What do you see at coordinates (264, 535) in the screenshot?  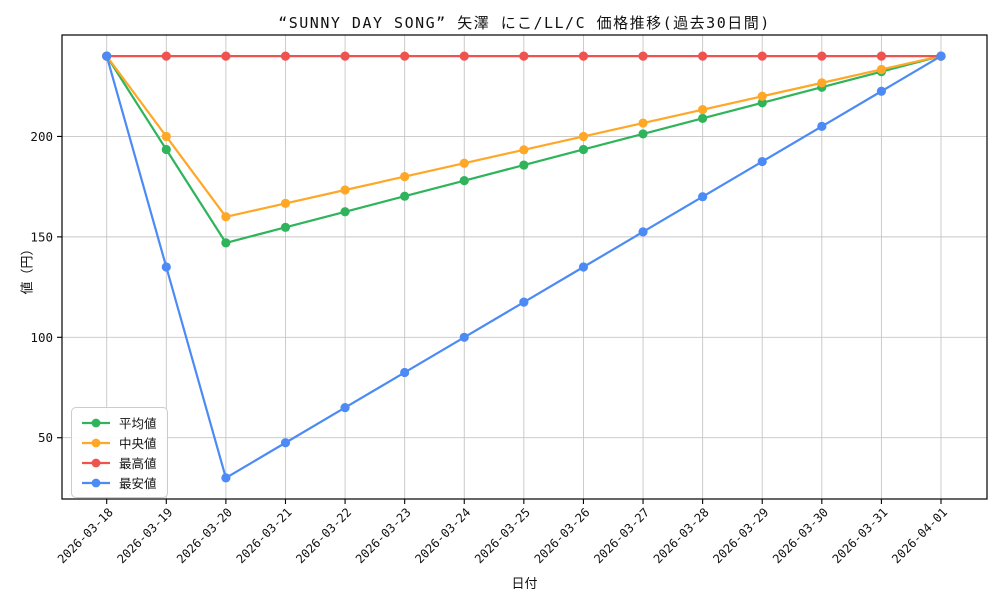 I see `x-tick-label: 2026-03-21` at bounding box center [264, 535].